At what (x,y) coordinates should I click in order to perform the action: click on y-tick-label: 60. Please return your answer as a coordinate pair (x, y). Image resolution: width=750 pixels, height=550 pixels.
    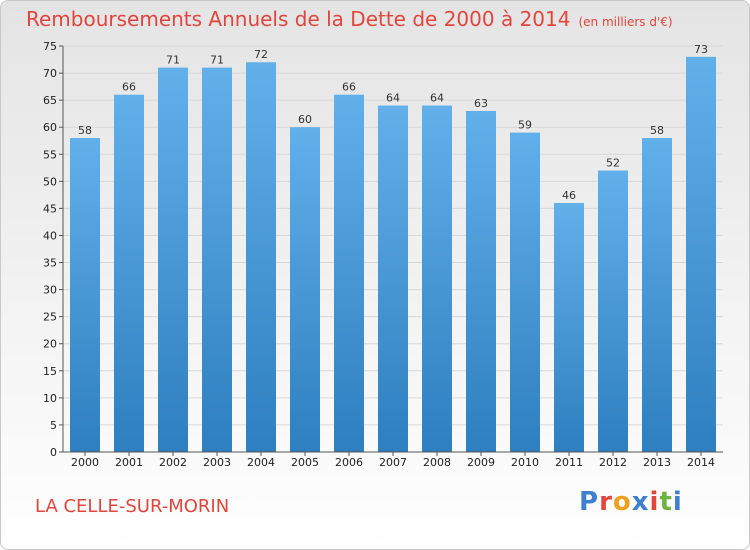
    Looking at the image, I should click on (50, 127).